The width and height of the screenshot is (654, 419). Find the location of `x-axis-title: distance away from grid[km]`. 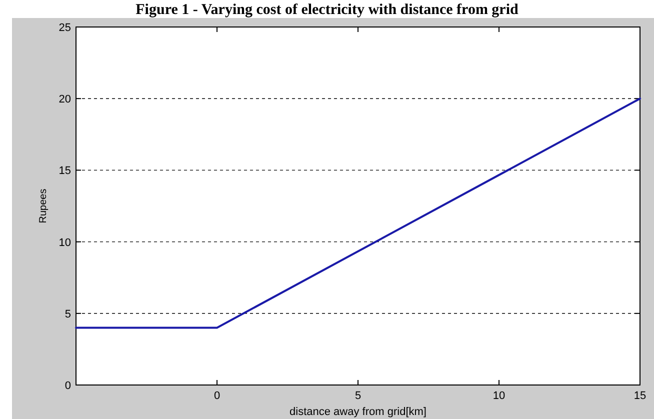

x-axis-title: distance away from grid[km] is located at coordinates (358, 412).